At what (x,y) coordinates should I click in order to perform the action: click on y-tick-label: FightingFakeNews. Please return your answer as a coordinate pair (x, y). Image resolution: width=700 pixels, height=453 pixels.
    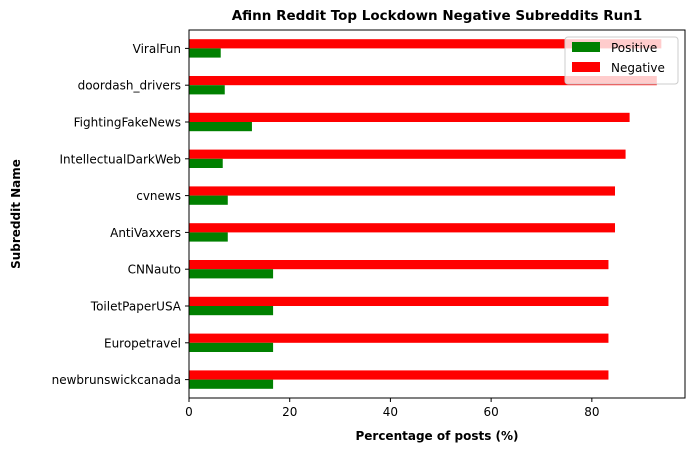
    Looking at the image, I should click on (127, 123).